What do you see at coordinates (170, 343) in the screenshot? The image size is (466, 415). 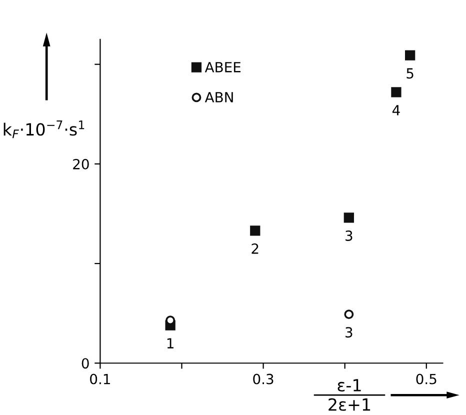 I see `annotation: 1` at bounding box center [170, 343].